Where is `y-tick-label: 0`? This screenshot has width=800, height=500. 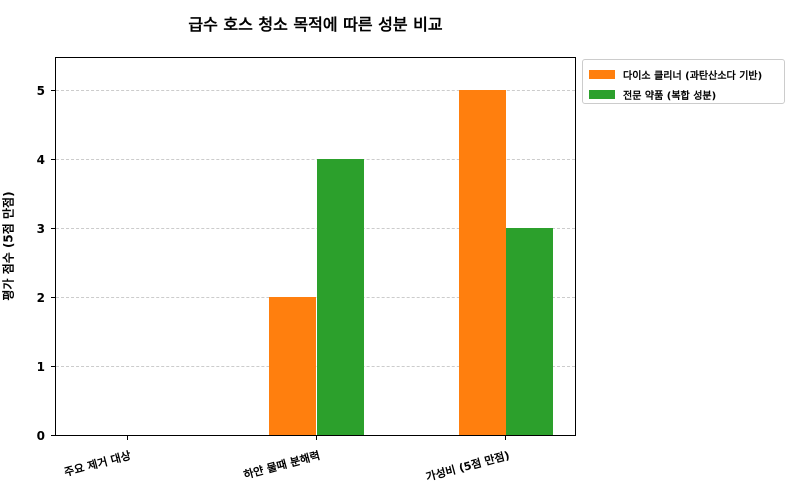 y-tick-label: 0 is located at coordinates (40, 436).